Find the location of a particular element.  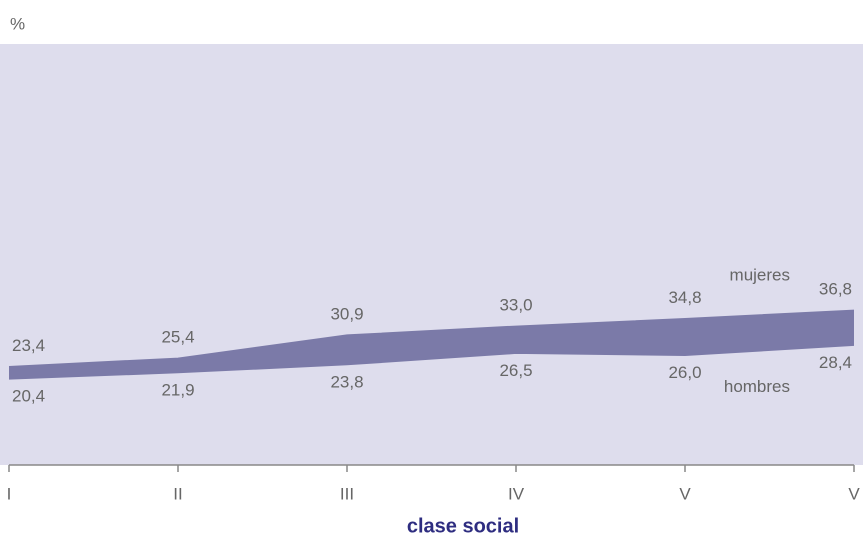

value-label: 30,9 is located at coordinates (346, 313).